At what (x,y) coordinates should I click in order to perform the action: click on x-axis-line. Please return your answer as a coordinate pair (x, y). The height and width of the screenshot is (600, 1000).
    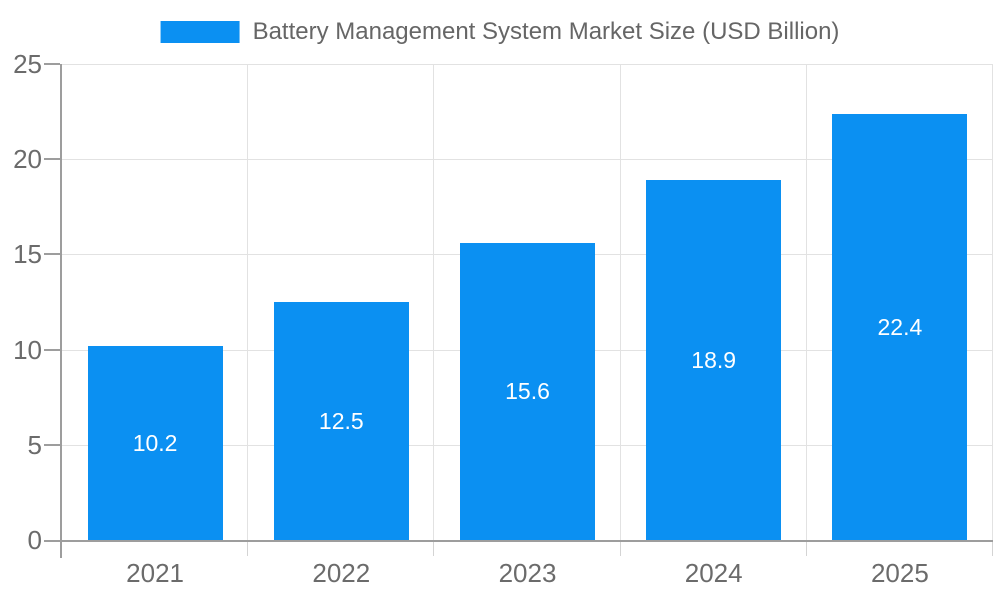
    Looking at the image, I should click on (518, 541).